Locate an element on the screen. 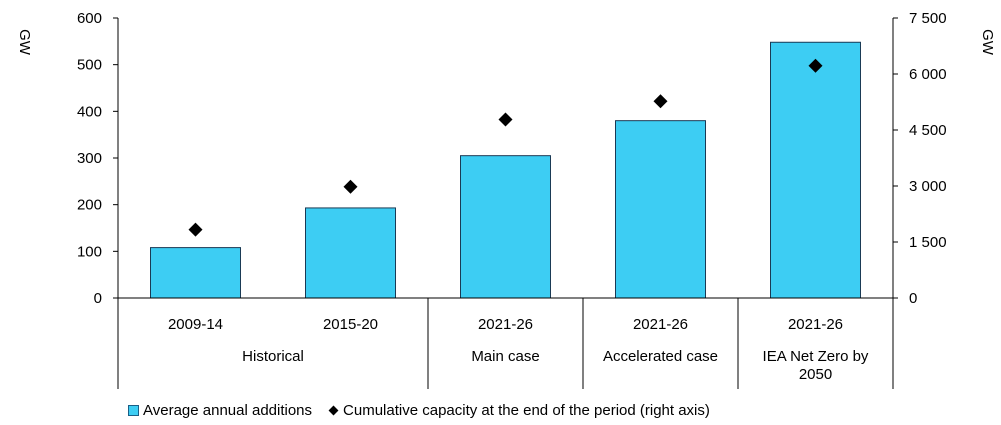 The width and height of the screenshot is (1001, 425). left-tick-label: 300 is located at coordinates (89, 158).